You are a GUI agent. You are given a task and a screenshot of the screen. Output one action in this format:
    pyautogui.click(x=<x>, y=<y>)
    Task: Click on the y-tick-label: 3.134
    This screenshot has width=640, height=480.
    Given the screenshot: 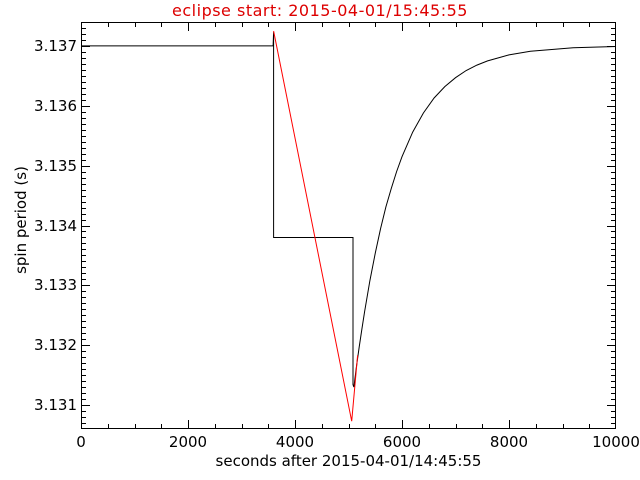 What is the action you would take?
    pyautogui.click(x=55, y=225)
    